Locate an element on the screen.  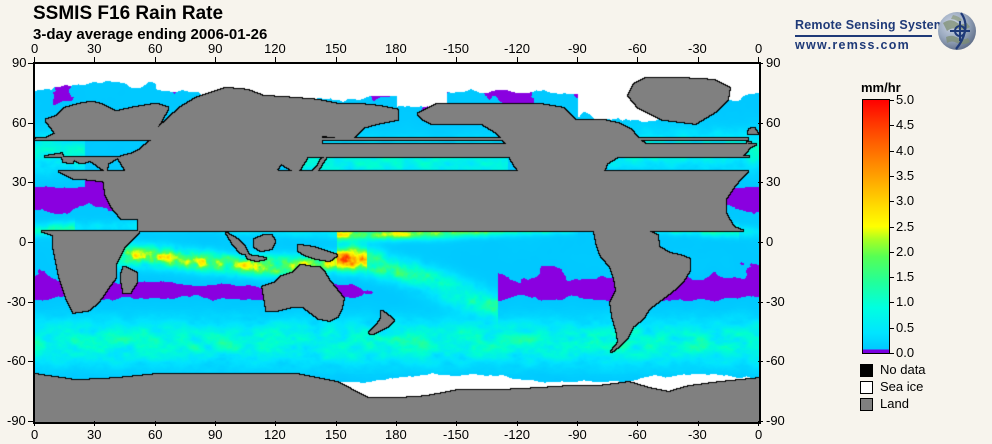
logo-divider is located at coordinates (863, 36).